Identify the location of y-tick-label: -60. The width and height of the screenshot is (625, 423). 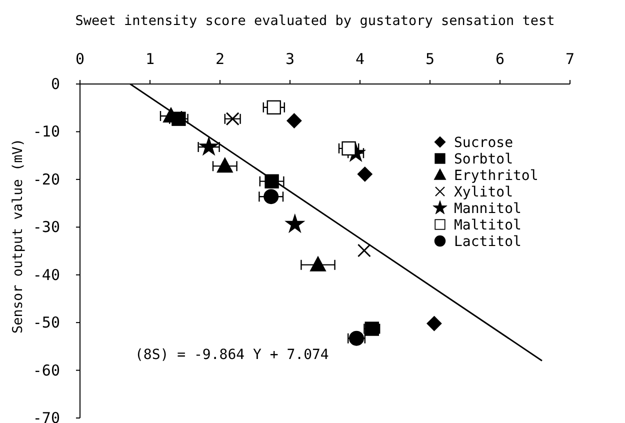
(46, 370).